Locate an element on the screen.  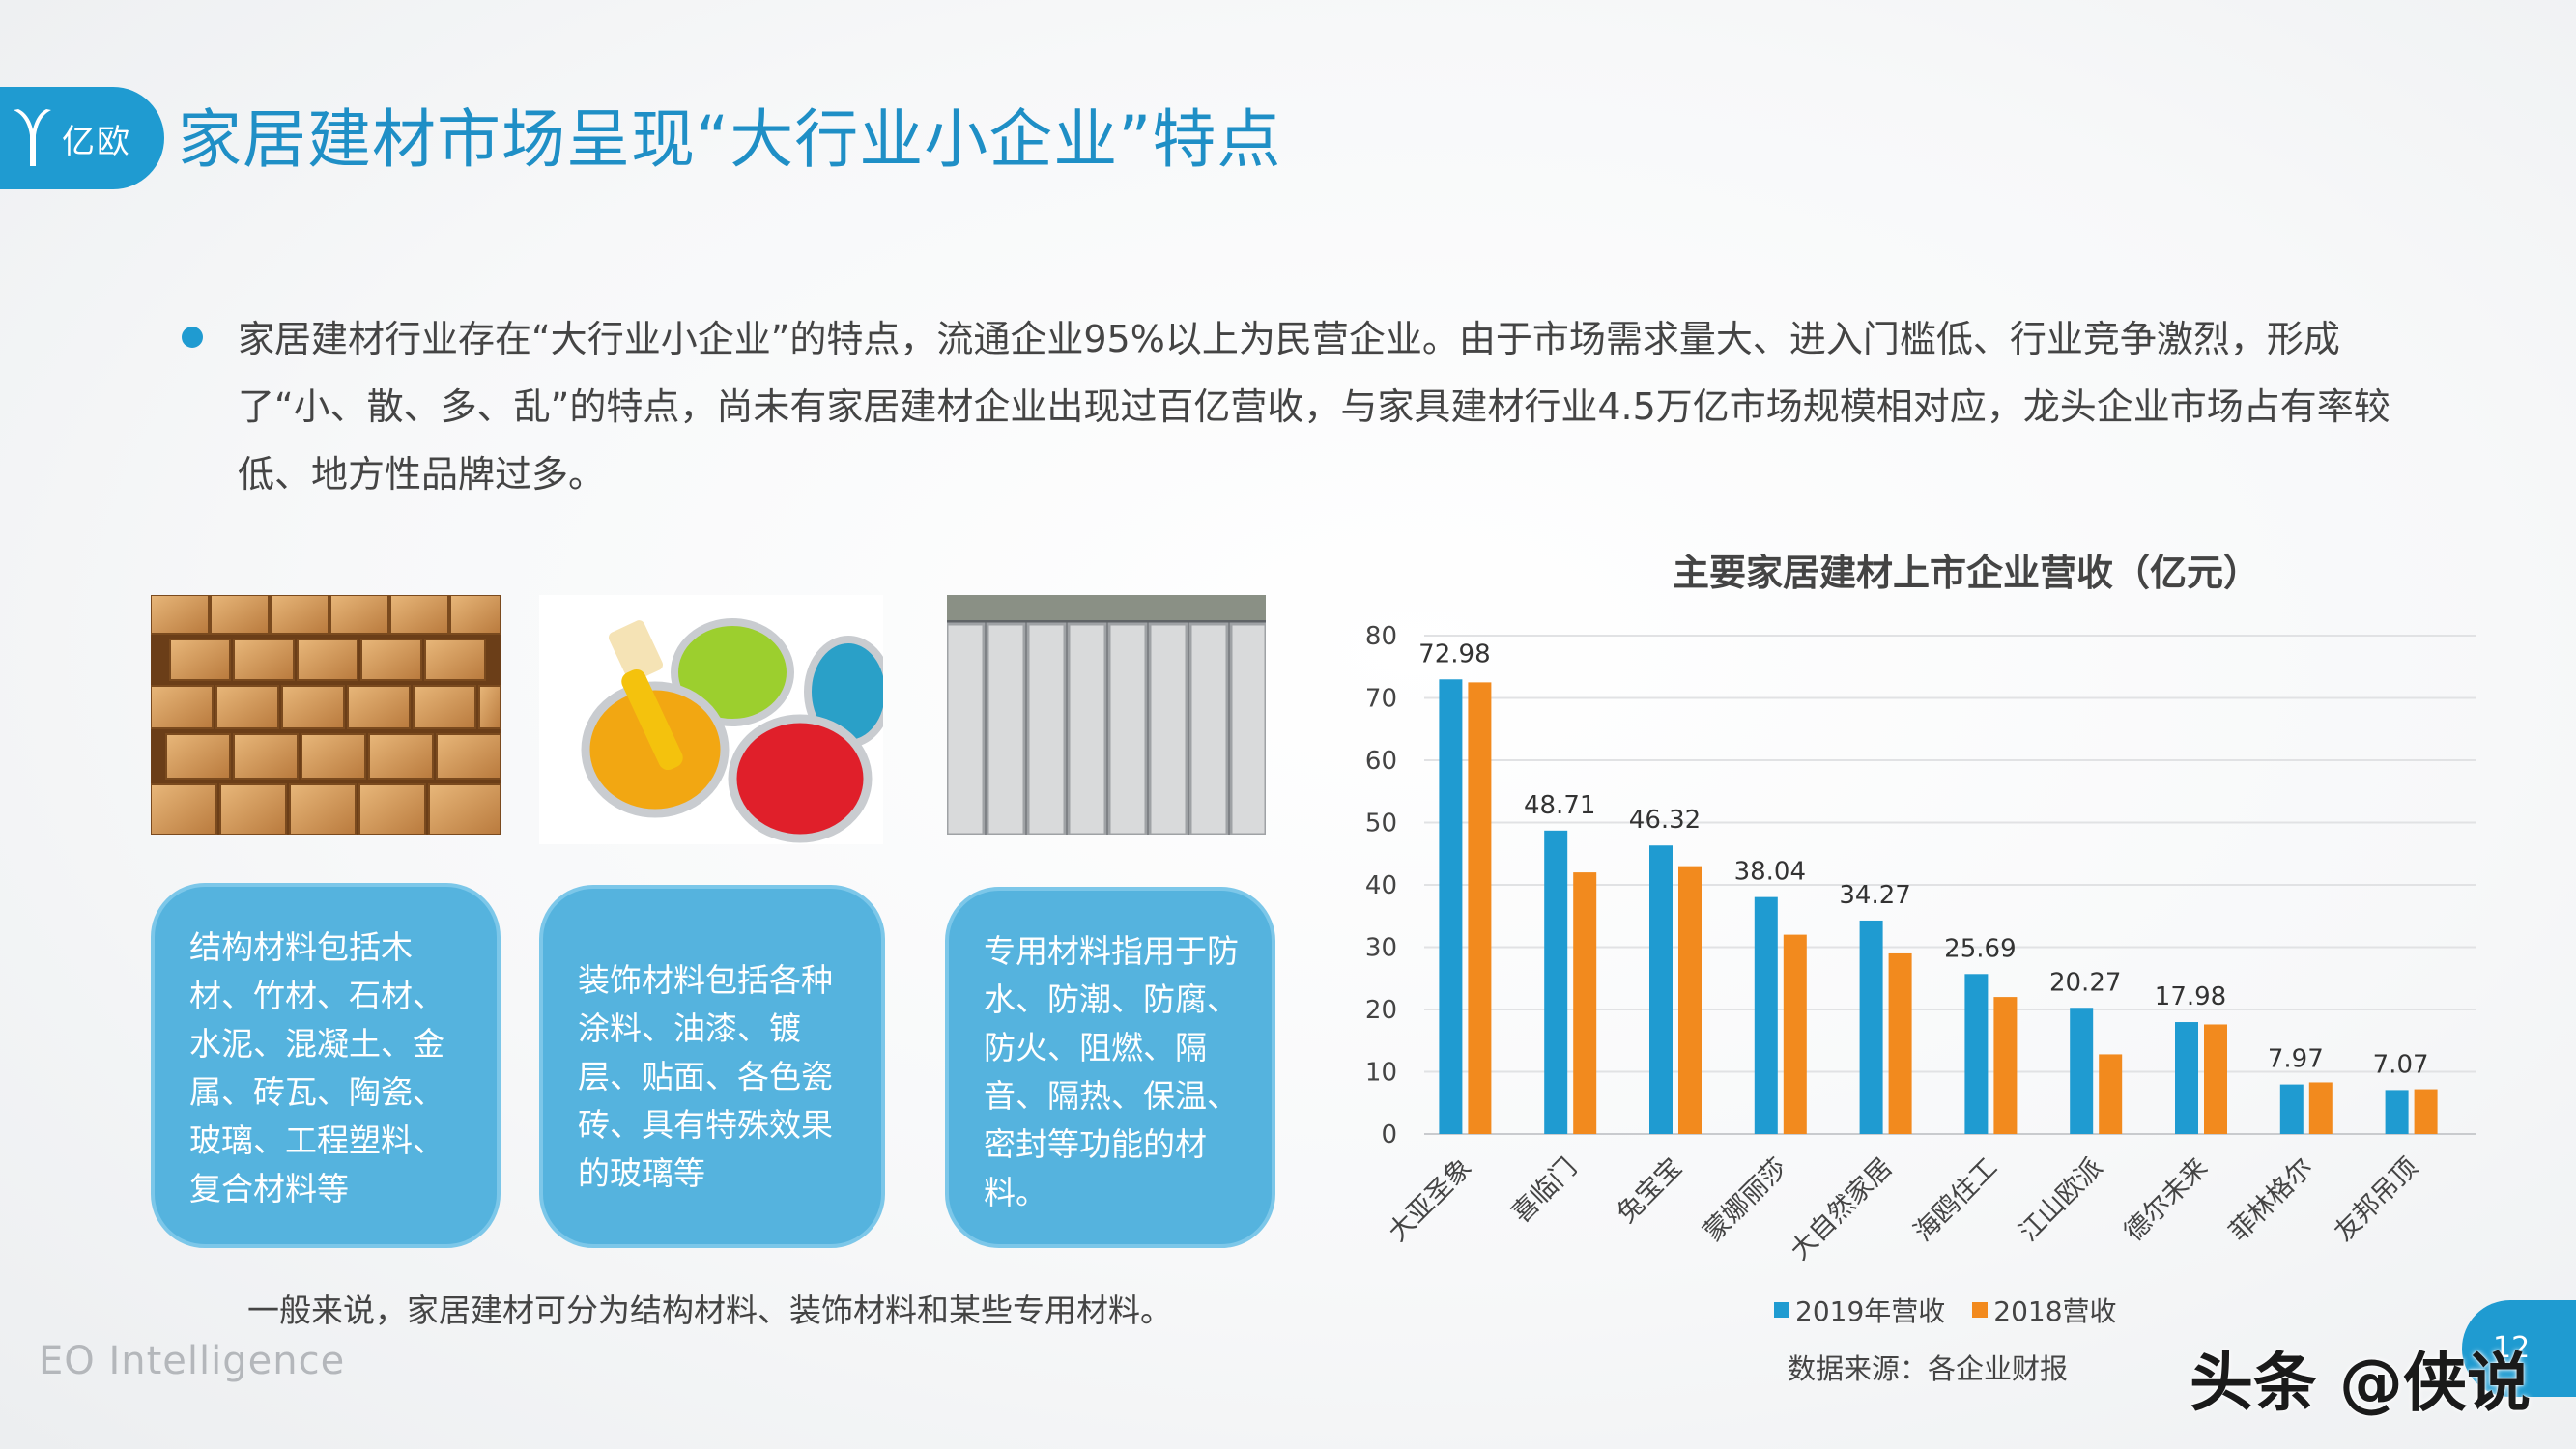
x-category-label: 海鸥住工 is located at coordinates (1956, 1199).